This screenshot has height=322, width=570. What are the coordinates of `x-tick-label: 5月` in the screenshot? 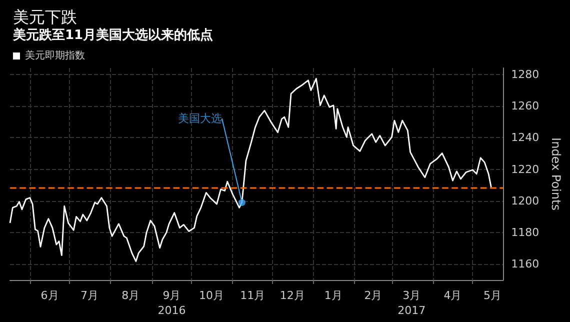 It's located at (493, 295).